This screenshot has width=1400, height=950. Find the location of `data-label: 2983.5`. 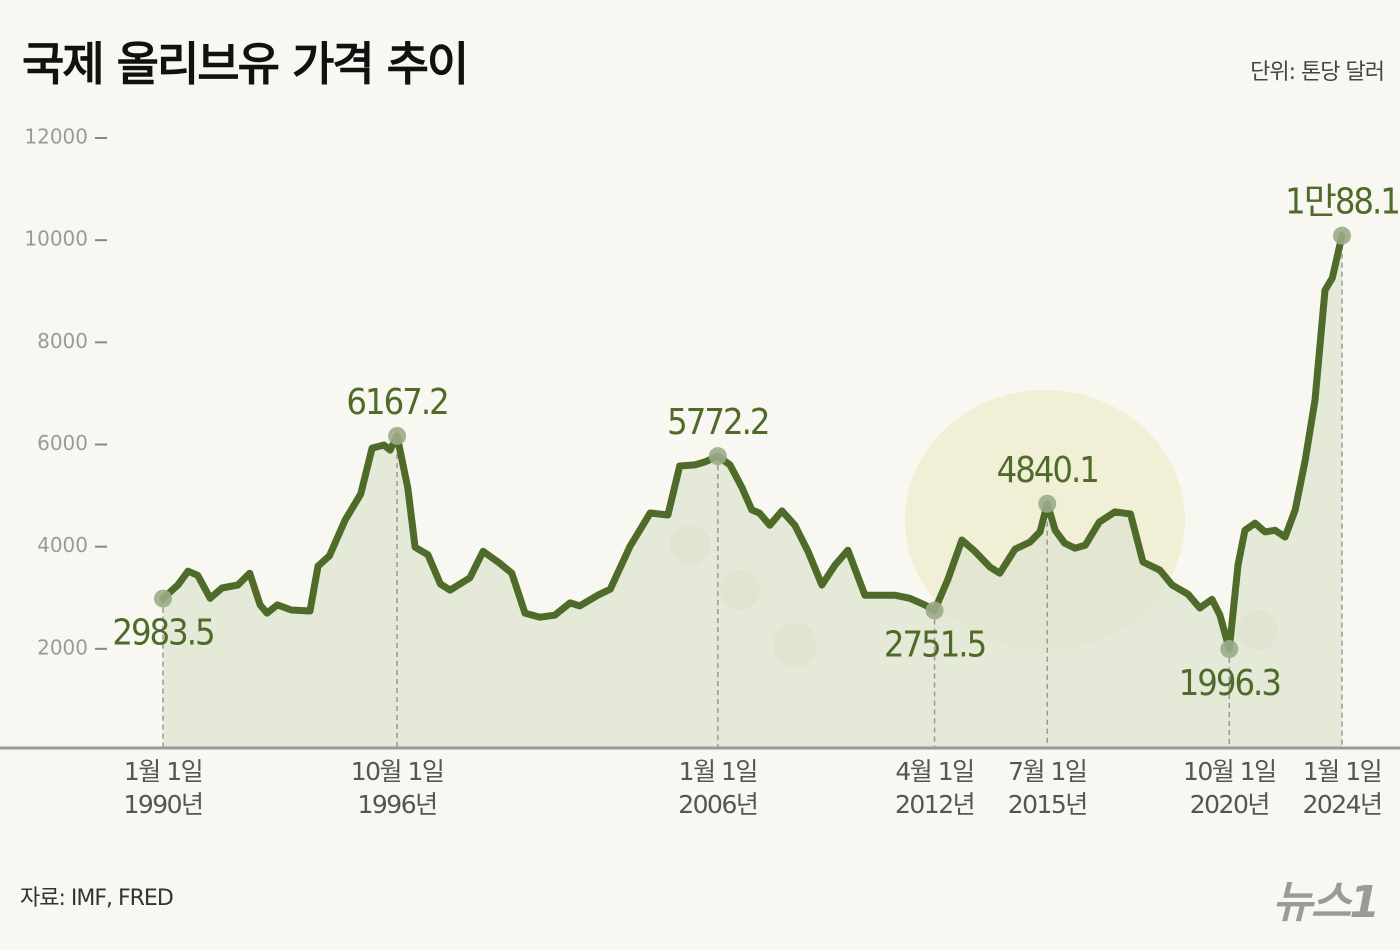

data-label: 2983.5 is located at coordinates (162, 633).